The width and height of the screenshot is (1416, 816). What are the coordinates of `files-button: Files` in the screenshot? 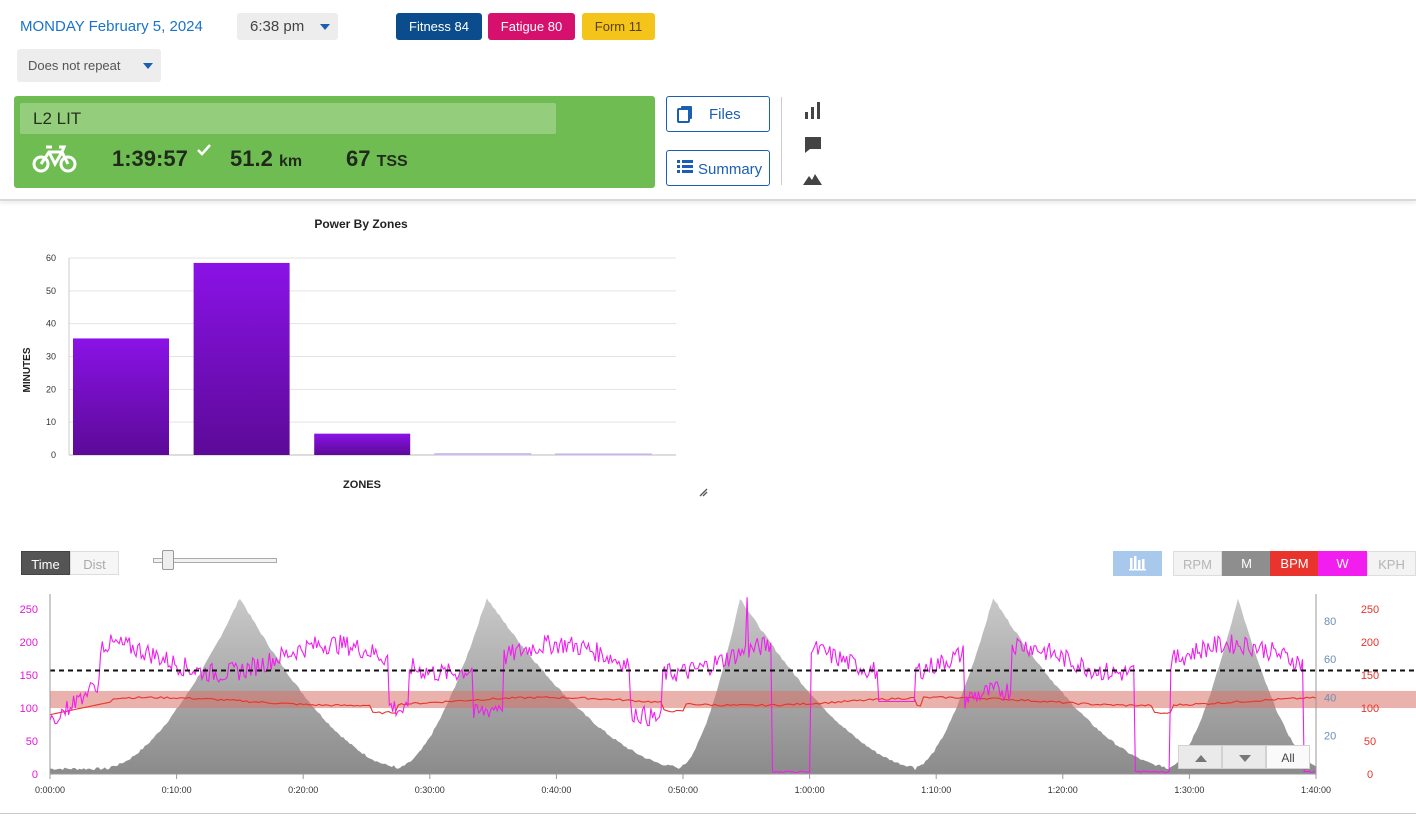 It's located at (718, 114).